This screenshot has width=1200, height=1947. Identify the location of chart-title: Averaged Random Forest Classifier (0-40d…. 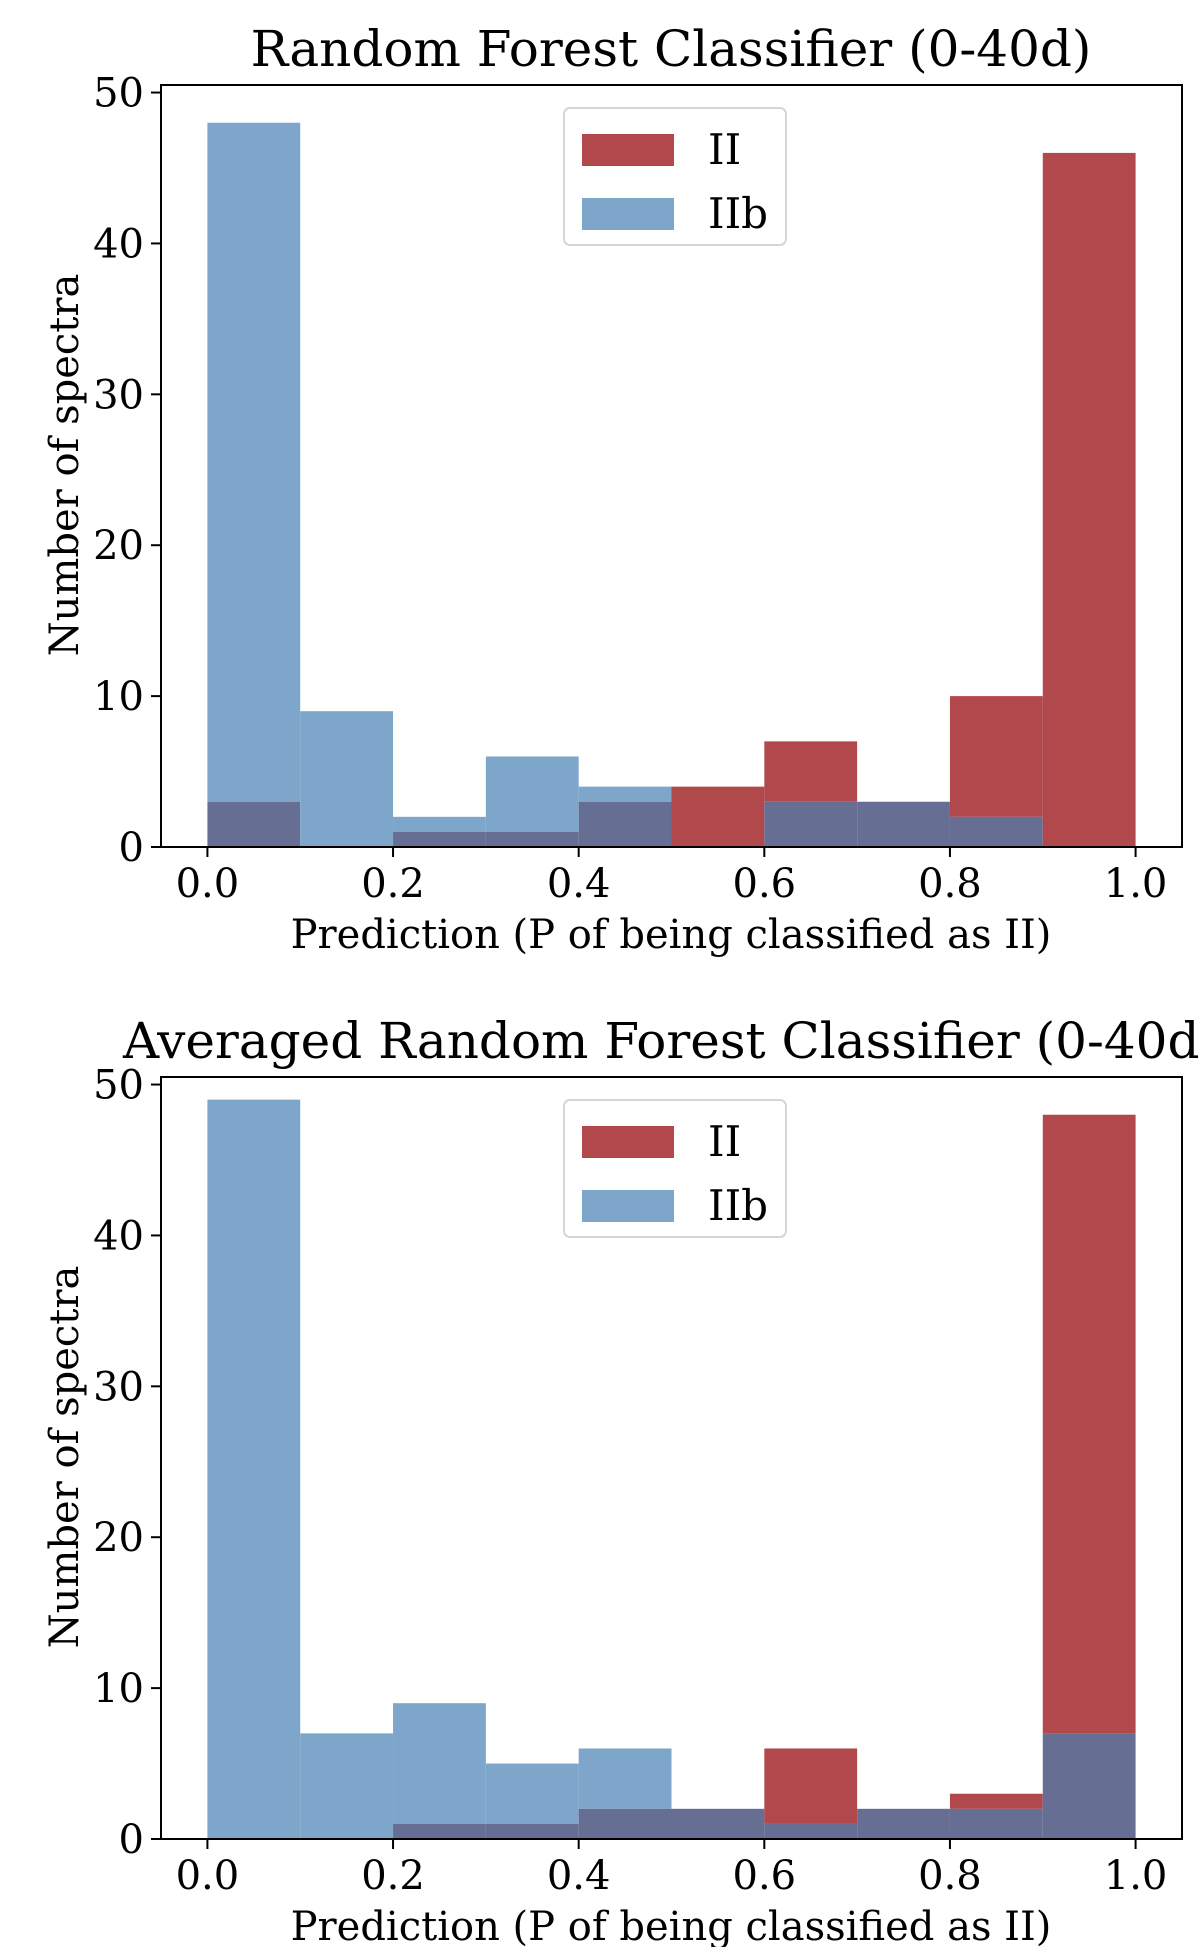
(661, 1041).